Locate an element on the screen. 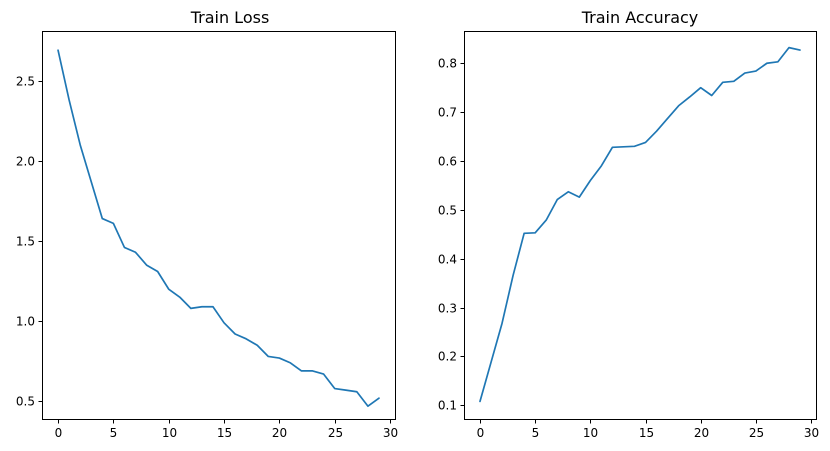 This screenshot has height=451, width=830. train-accuracy-title: Train Accuracy is located at coordinates (640, 17).